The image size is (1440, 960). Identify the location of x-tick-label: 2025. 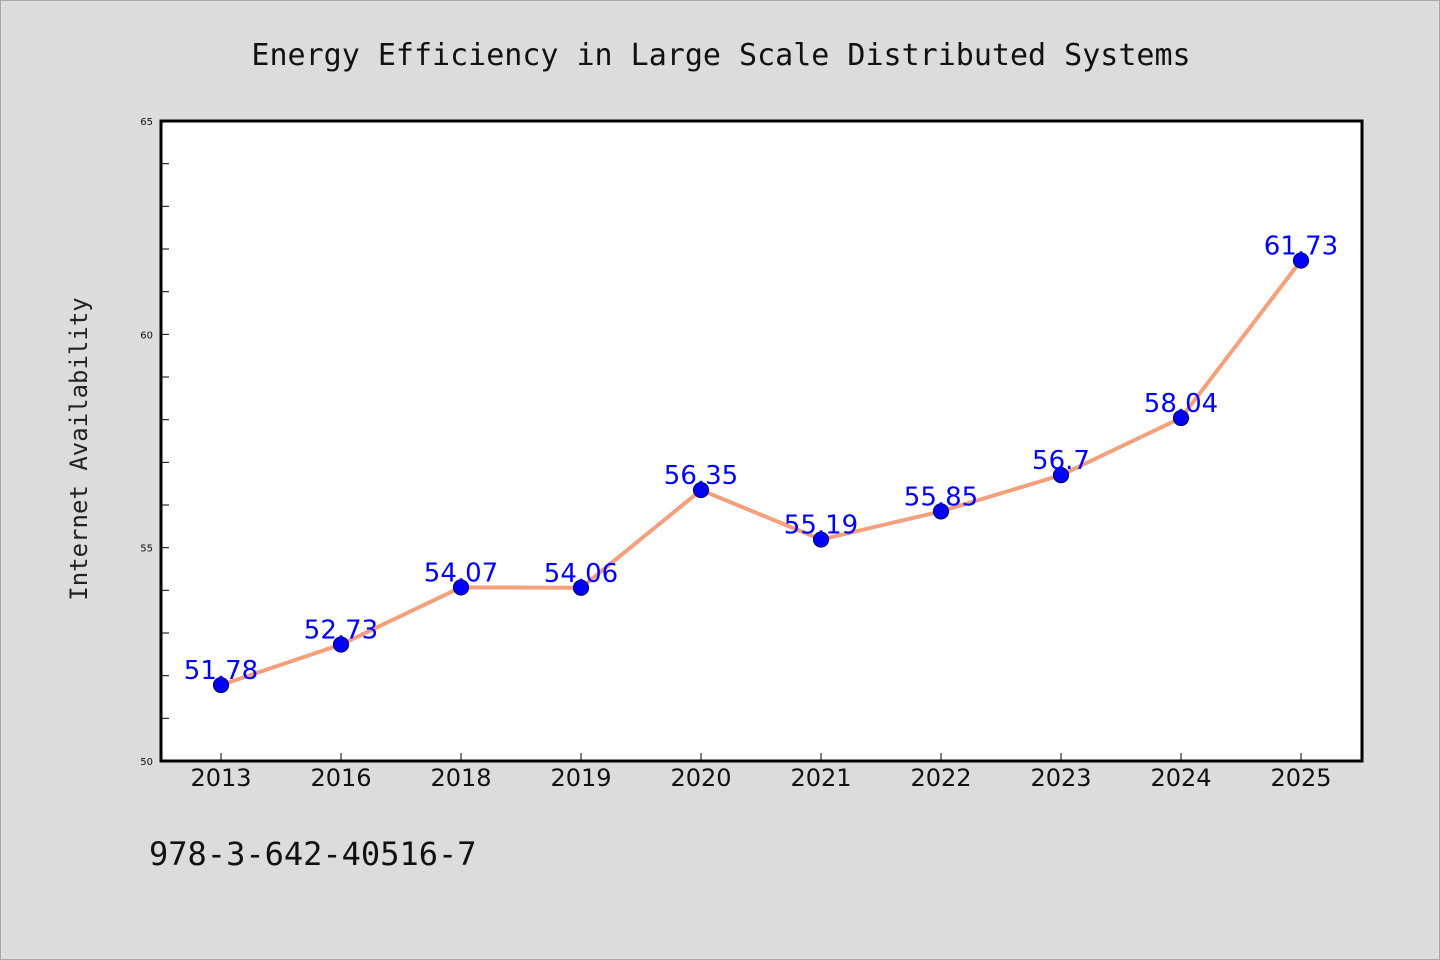
(1300, 778).